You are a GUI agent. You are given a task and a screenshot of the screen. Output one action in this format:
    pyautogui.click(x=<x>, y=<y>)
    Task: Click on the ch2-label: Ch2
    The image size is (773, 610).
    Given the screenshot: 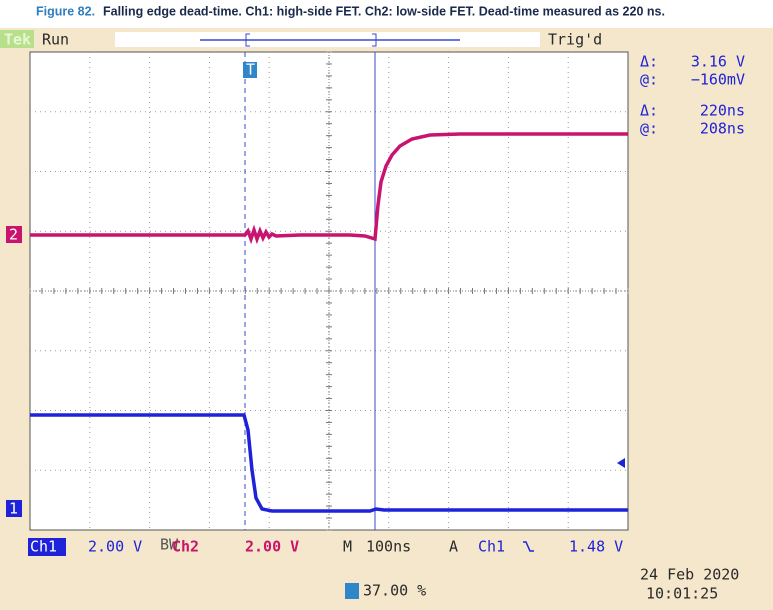 What is the action you would take?
    pyautogui.click(x=185, y=547)
    